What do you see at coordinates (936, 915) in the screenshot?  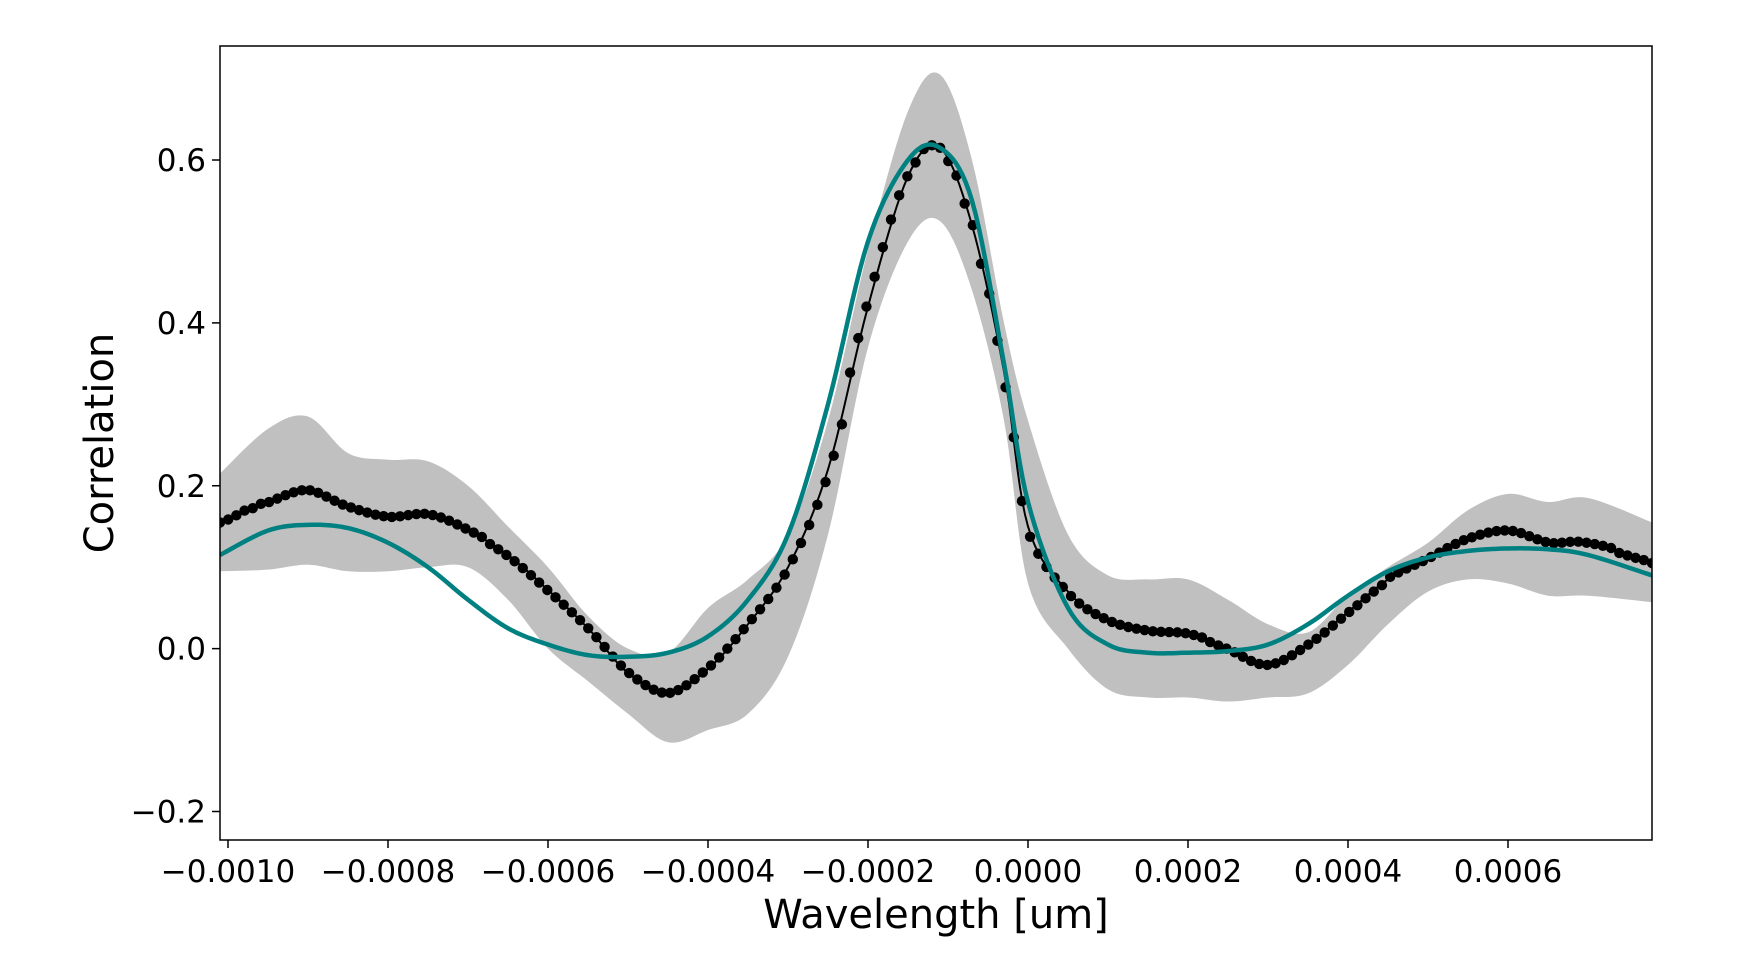 I see `x-axis-label: Wavelength [um]` at bounding box center [936, 915].